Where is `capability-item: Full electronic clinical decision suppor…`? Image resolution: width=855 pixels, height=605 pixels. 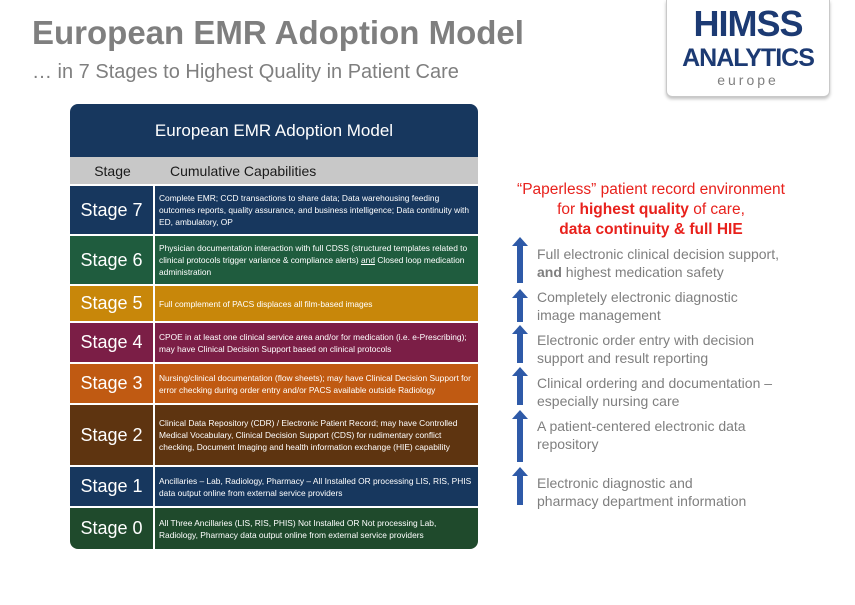 capability-item: Full electronic clinical decision suppor… is located at coordinates (667, 263).